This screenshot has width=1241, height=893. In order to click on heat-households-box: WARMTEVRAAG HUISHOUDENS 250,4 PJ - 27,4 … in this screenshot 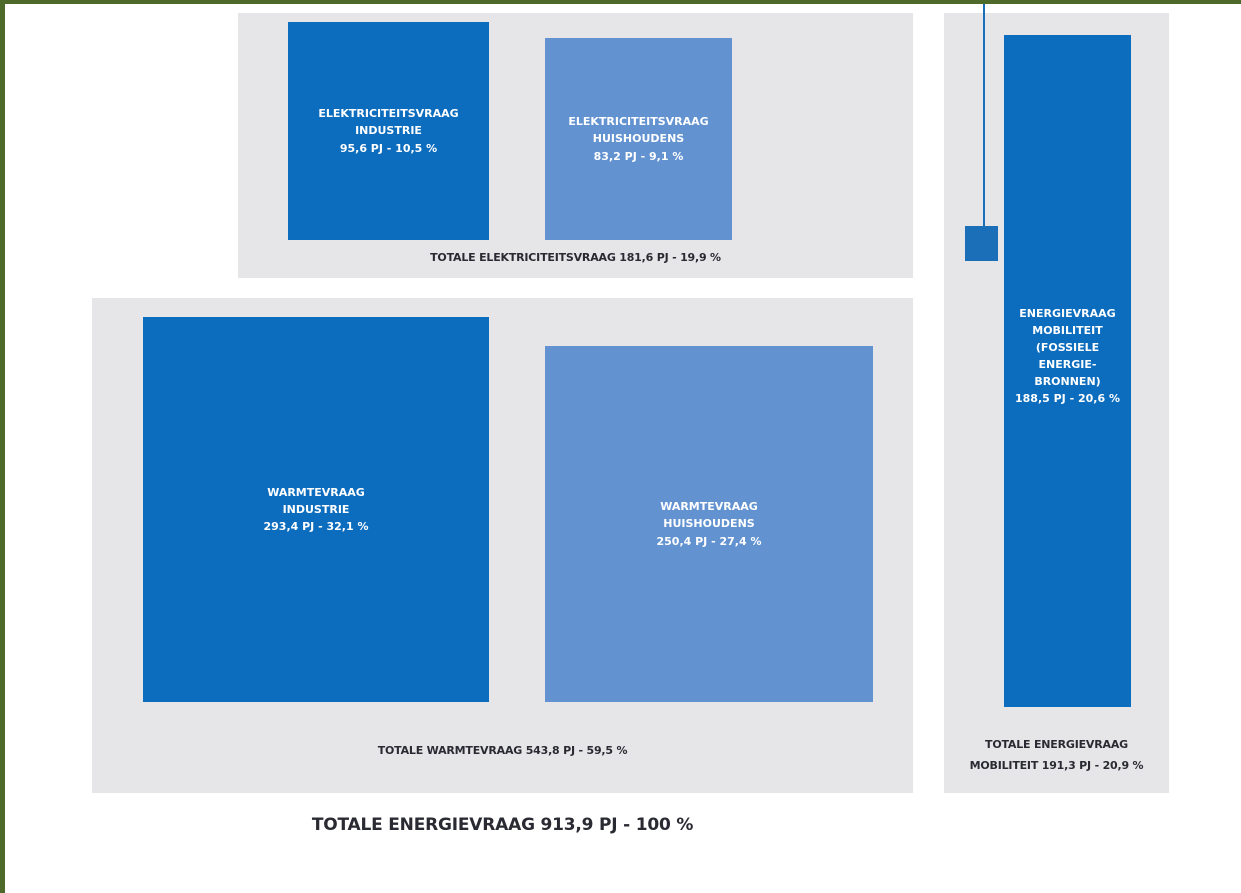, I will do `click(709, 524)`.